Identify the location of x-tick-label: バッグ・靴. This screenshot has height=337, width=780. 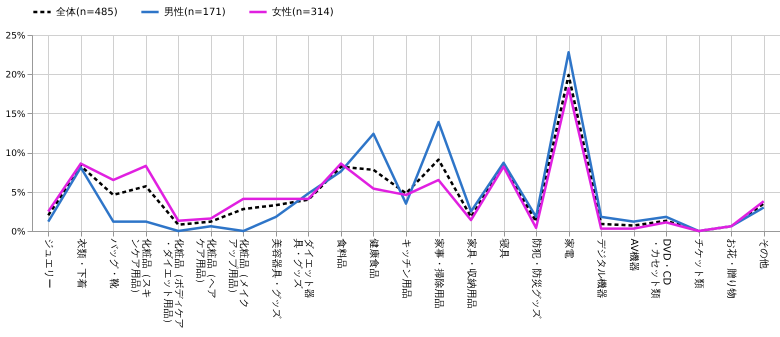
(114, 263).